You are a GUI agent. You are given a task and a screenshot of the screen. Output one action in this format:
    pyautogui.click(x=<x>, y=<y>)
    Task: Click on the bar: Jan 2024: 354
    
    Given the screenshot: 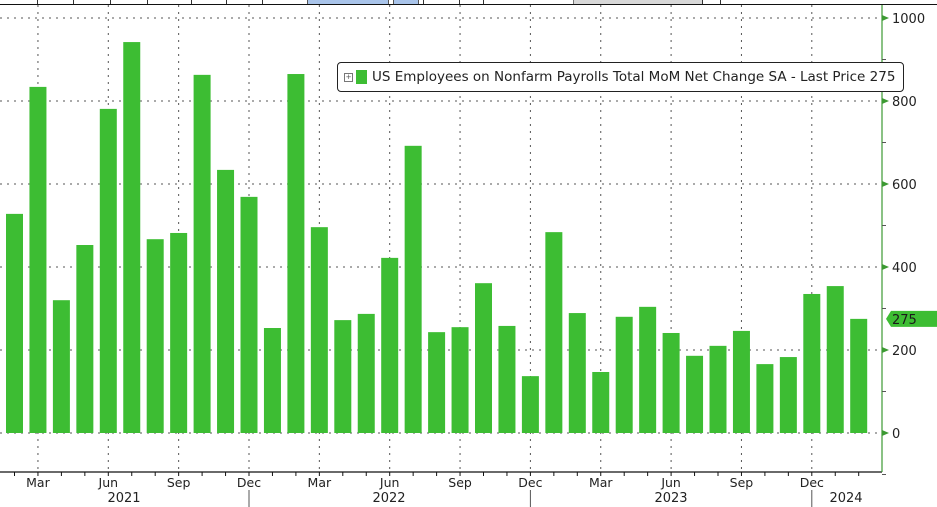 What is the action you would take?
    pyautogui.click(x=835, y=359)
    